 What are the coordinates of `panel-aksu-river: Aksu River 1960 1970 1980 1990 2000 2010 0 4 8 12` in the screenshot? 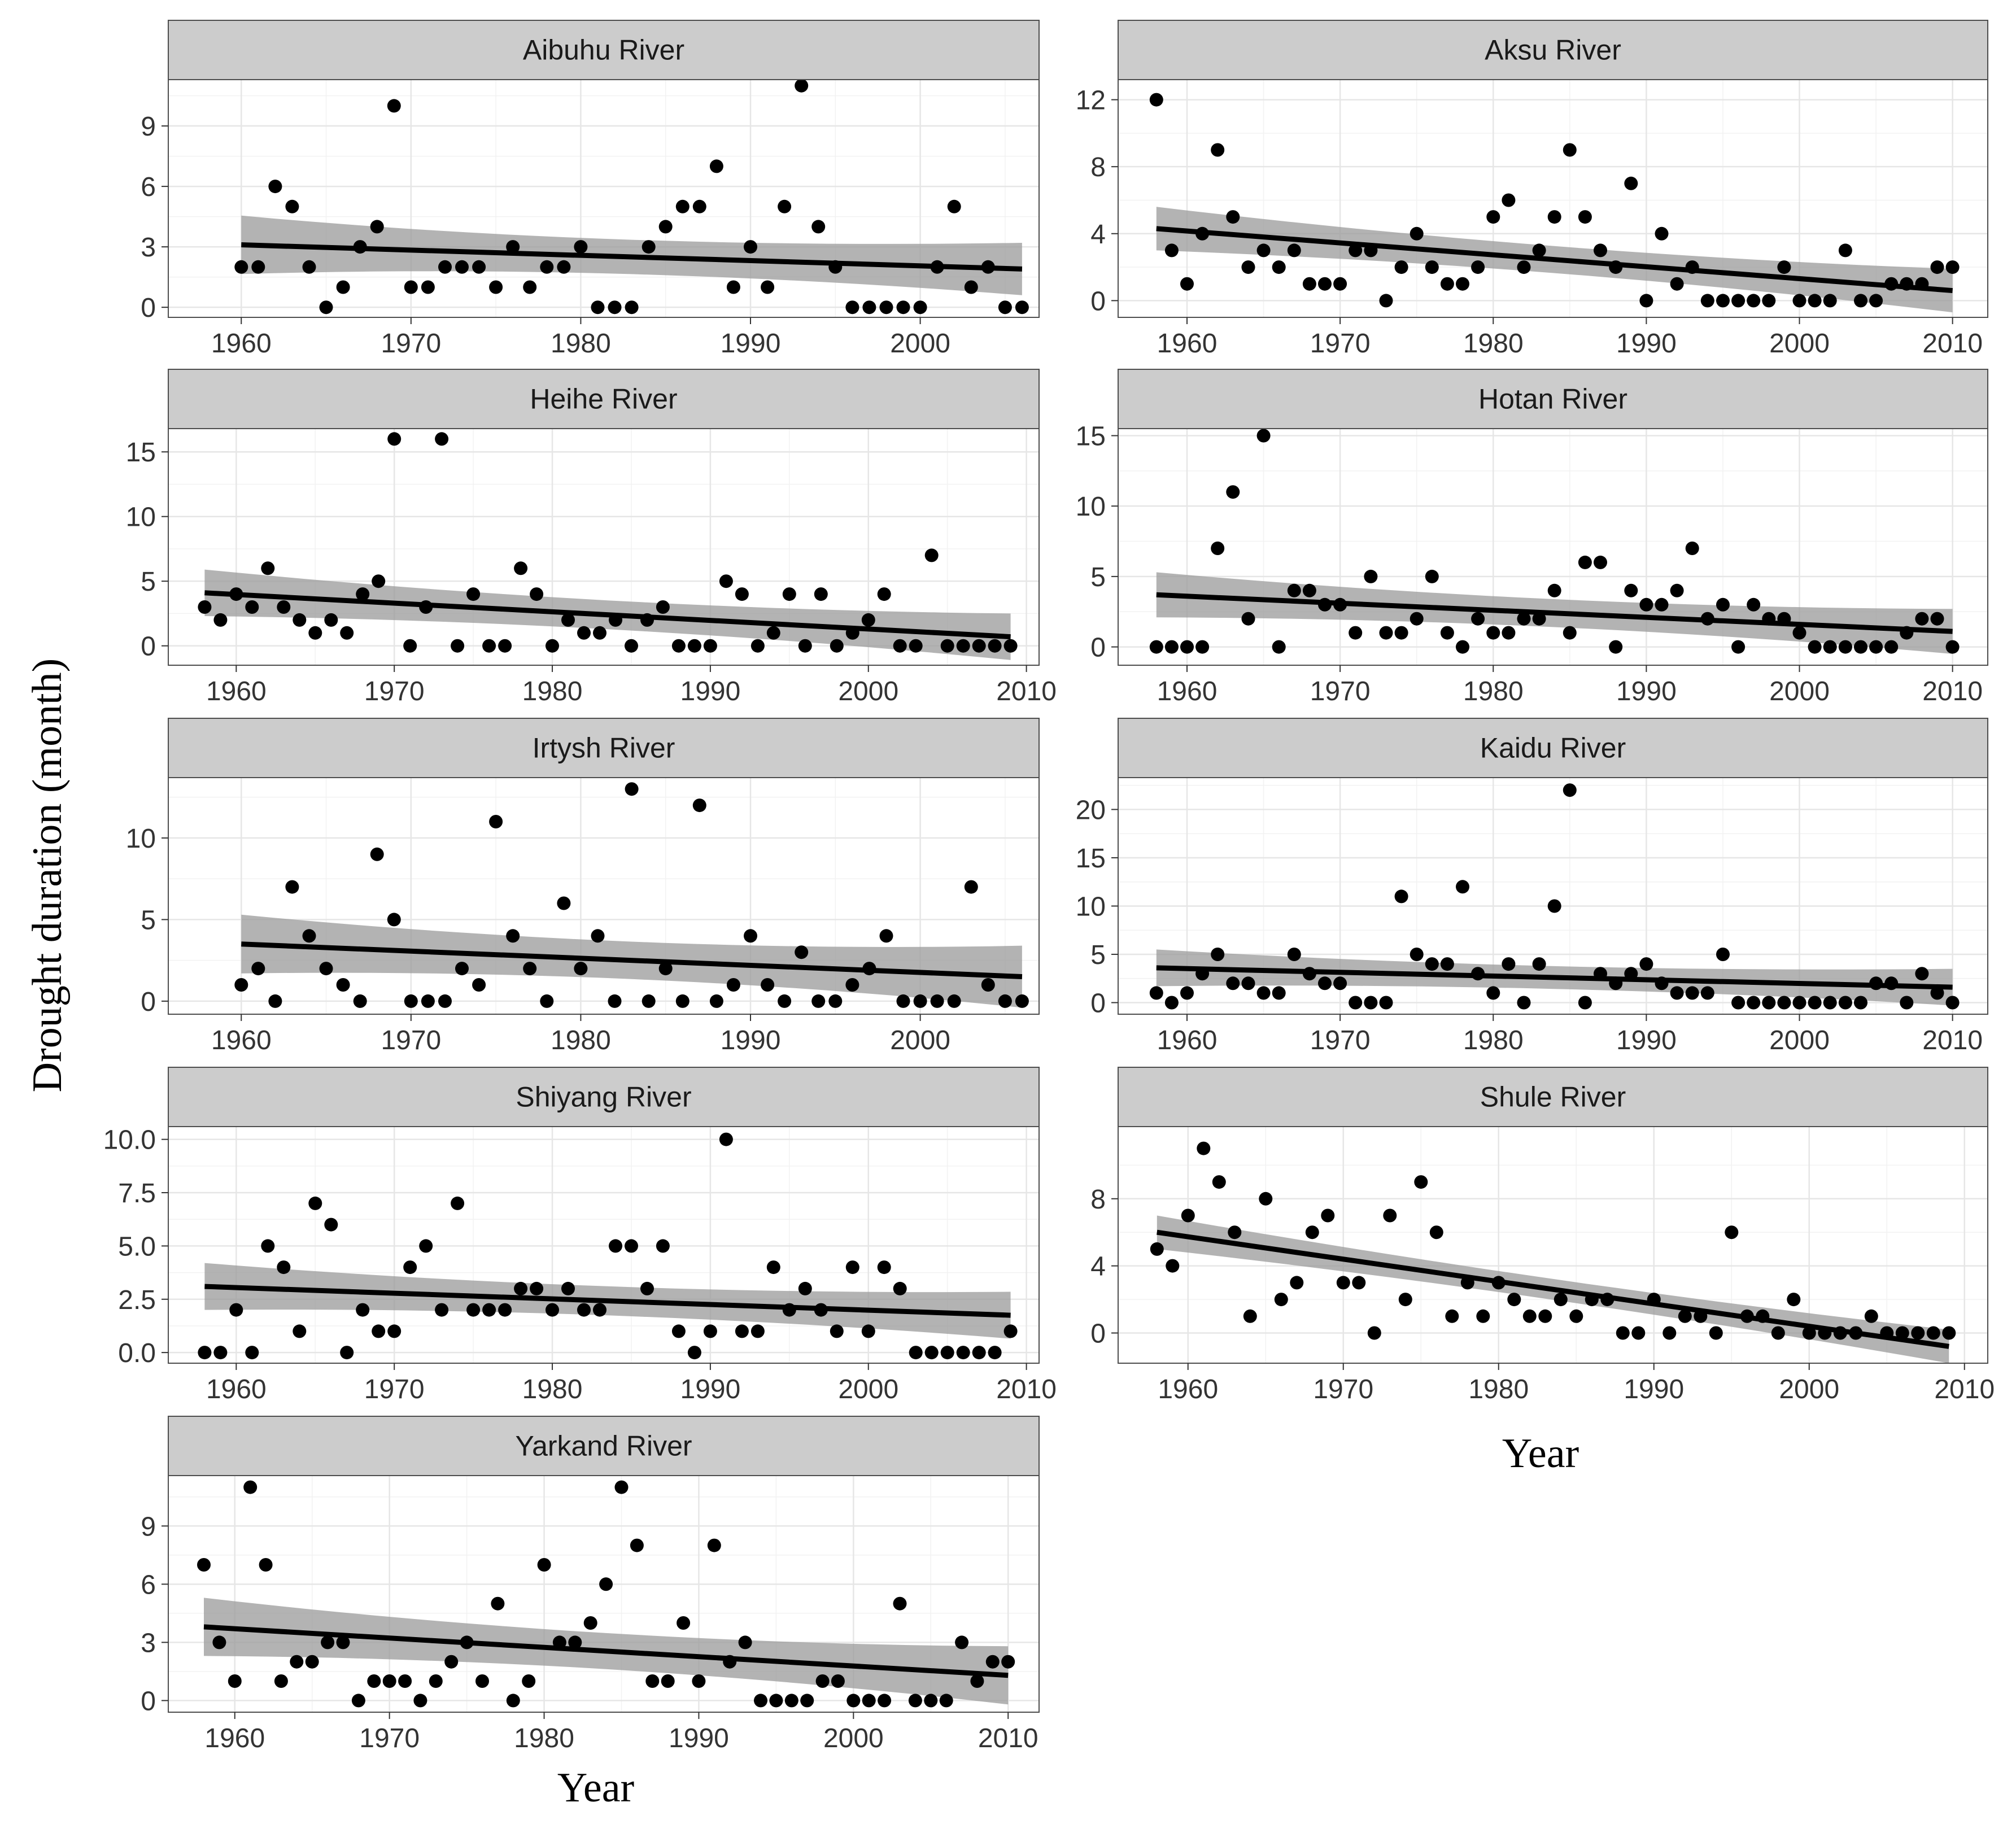 It's located at (1532, 189).